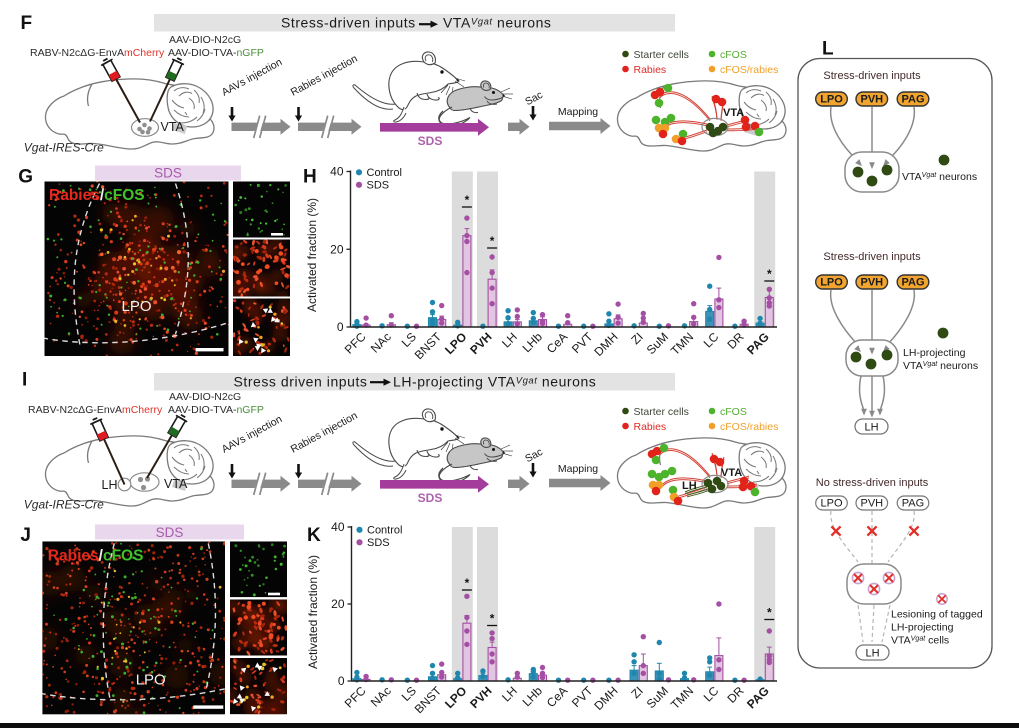 This screenshot has width=1019, height=728. I want to click on svg-text: G, so click(25, 177).